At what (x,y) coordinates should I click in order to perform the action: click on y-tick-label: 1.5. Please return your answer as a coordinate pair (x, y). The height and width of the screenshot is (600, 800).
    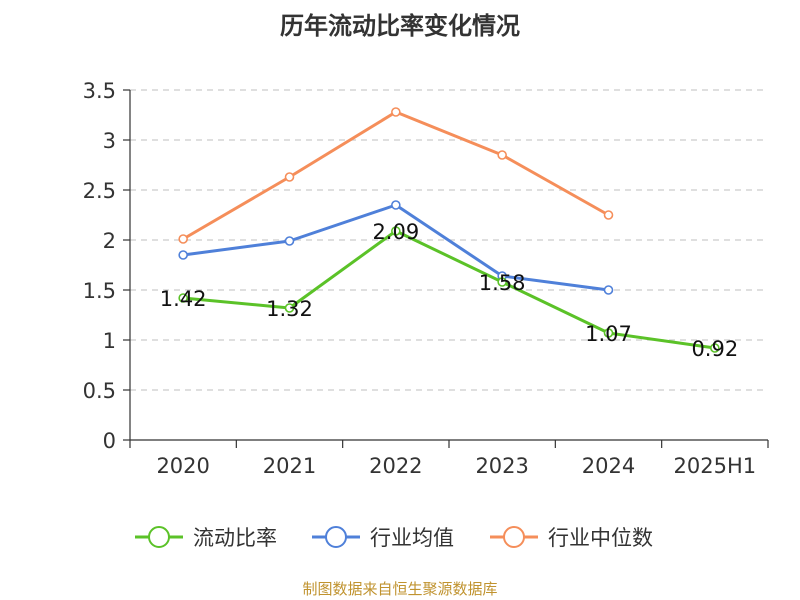
    Looking at the image, I should click on (99, 291).